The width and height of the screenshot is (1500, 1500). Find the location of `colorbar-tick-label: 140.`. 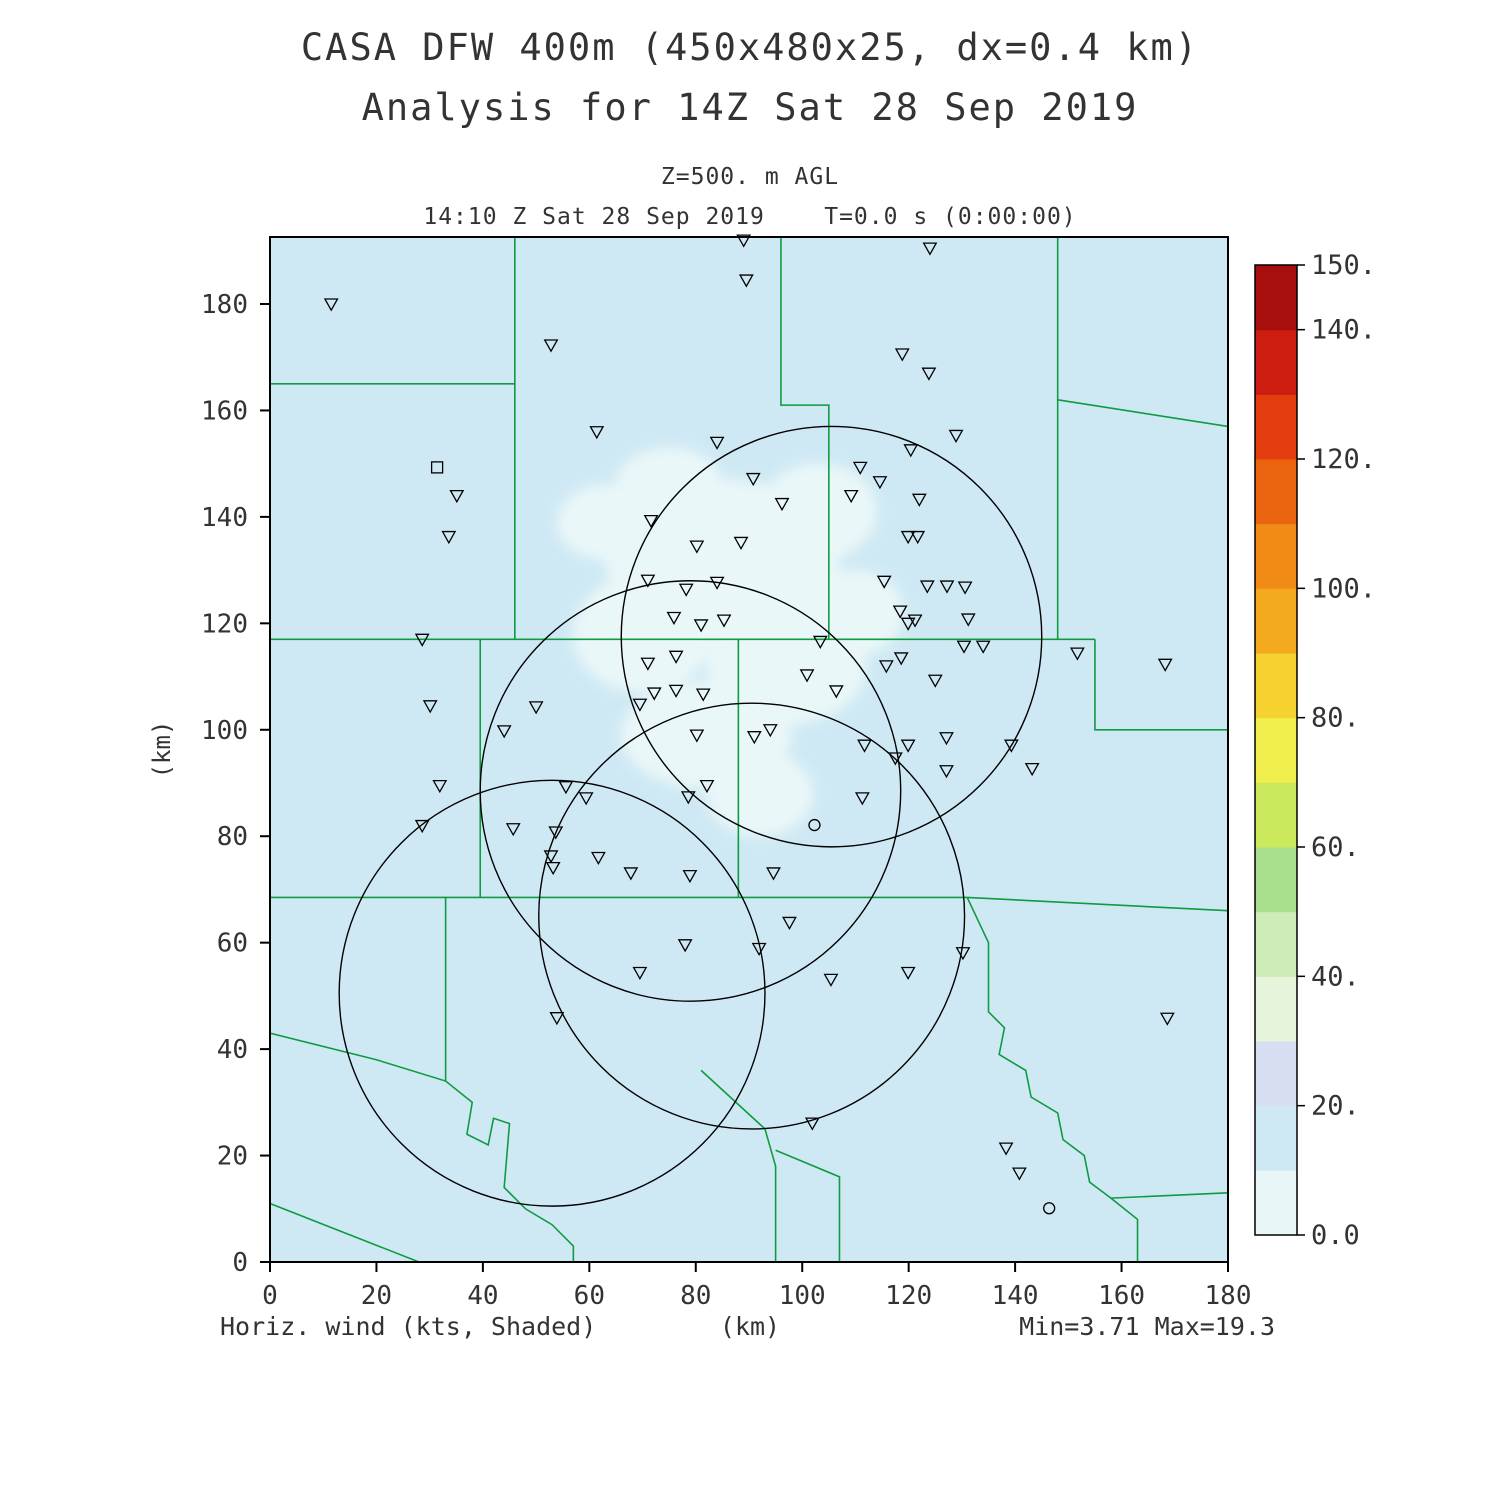

colorbar-tick-label: 140. is located at coordinates (1343, 330).